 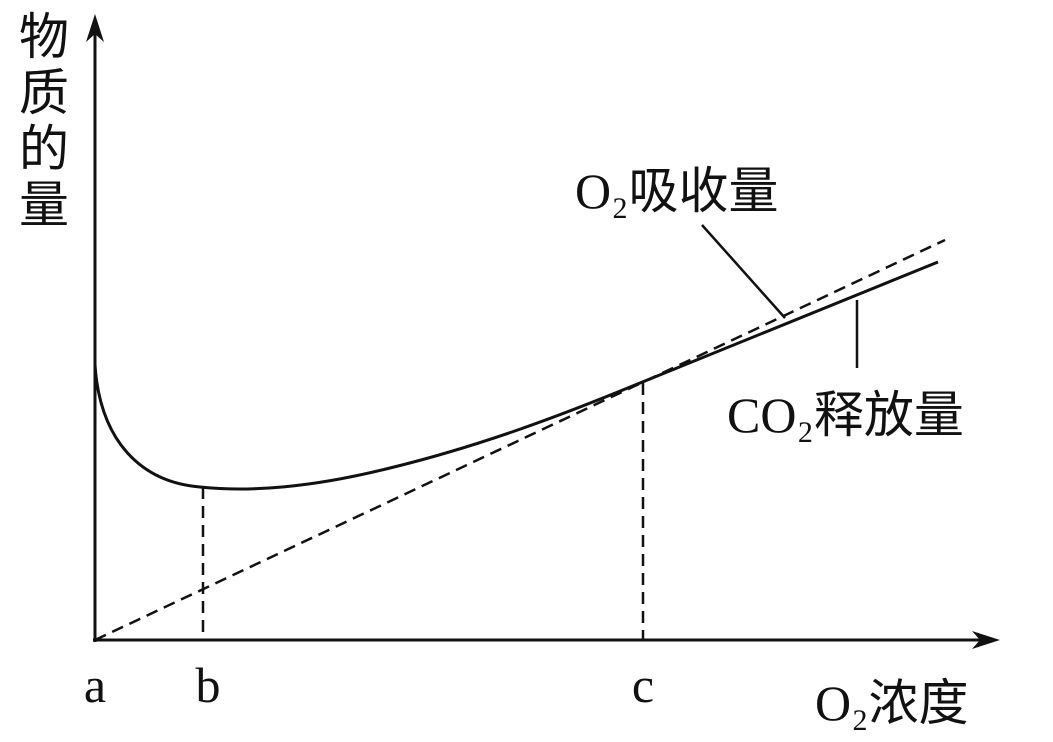 I want to click on point-label: a, so click(x=95, y=685).